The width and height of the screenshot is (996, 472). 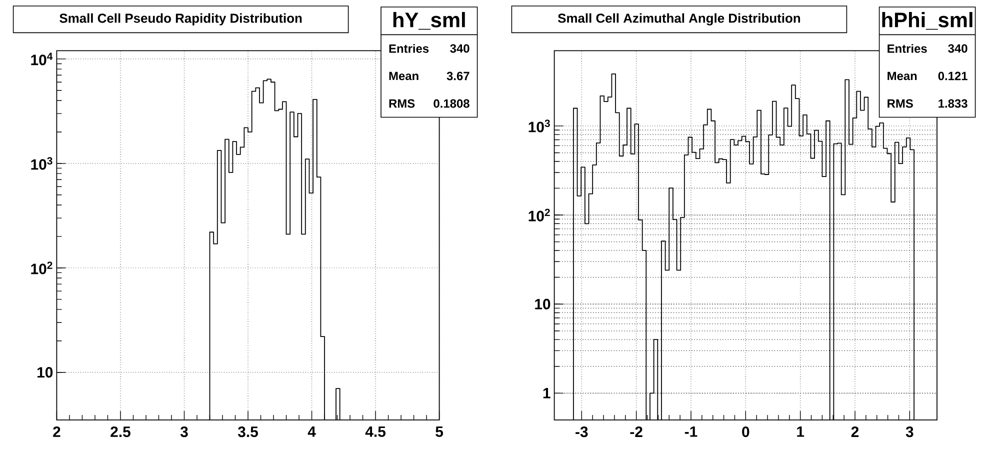 What do you see at coordinates (953, 76) in the screenshot?
I see `text: 0.121` at bounding box center [953, 76].